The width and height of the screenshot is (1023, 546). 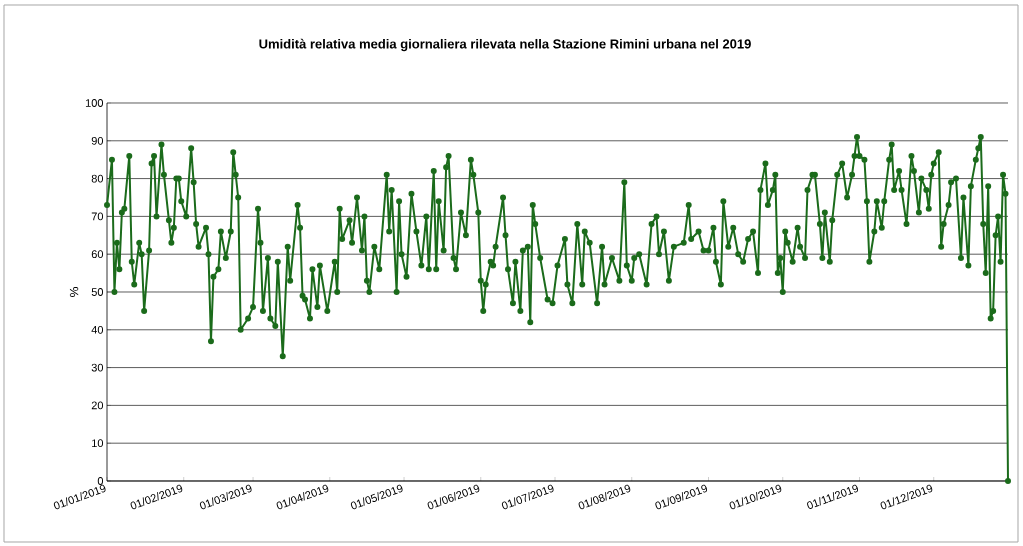 I want to click on y-tick-label: 70, so click(x=97, y=216).